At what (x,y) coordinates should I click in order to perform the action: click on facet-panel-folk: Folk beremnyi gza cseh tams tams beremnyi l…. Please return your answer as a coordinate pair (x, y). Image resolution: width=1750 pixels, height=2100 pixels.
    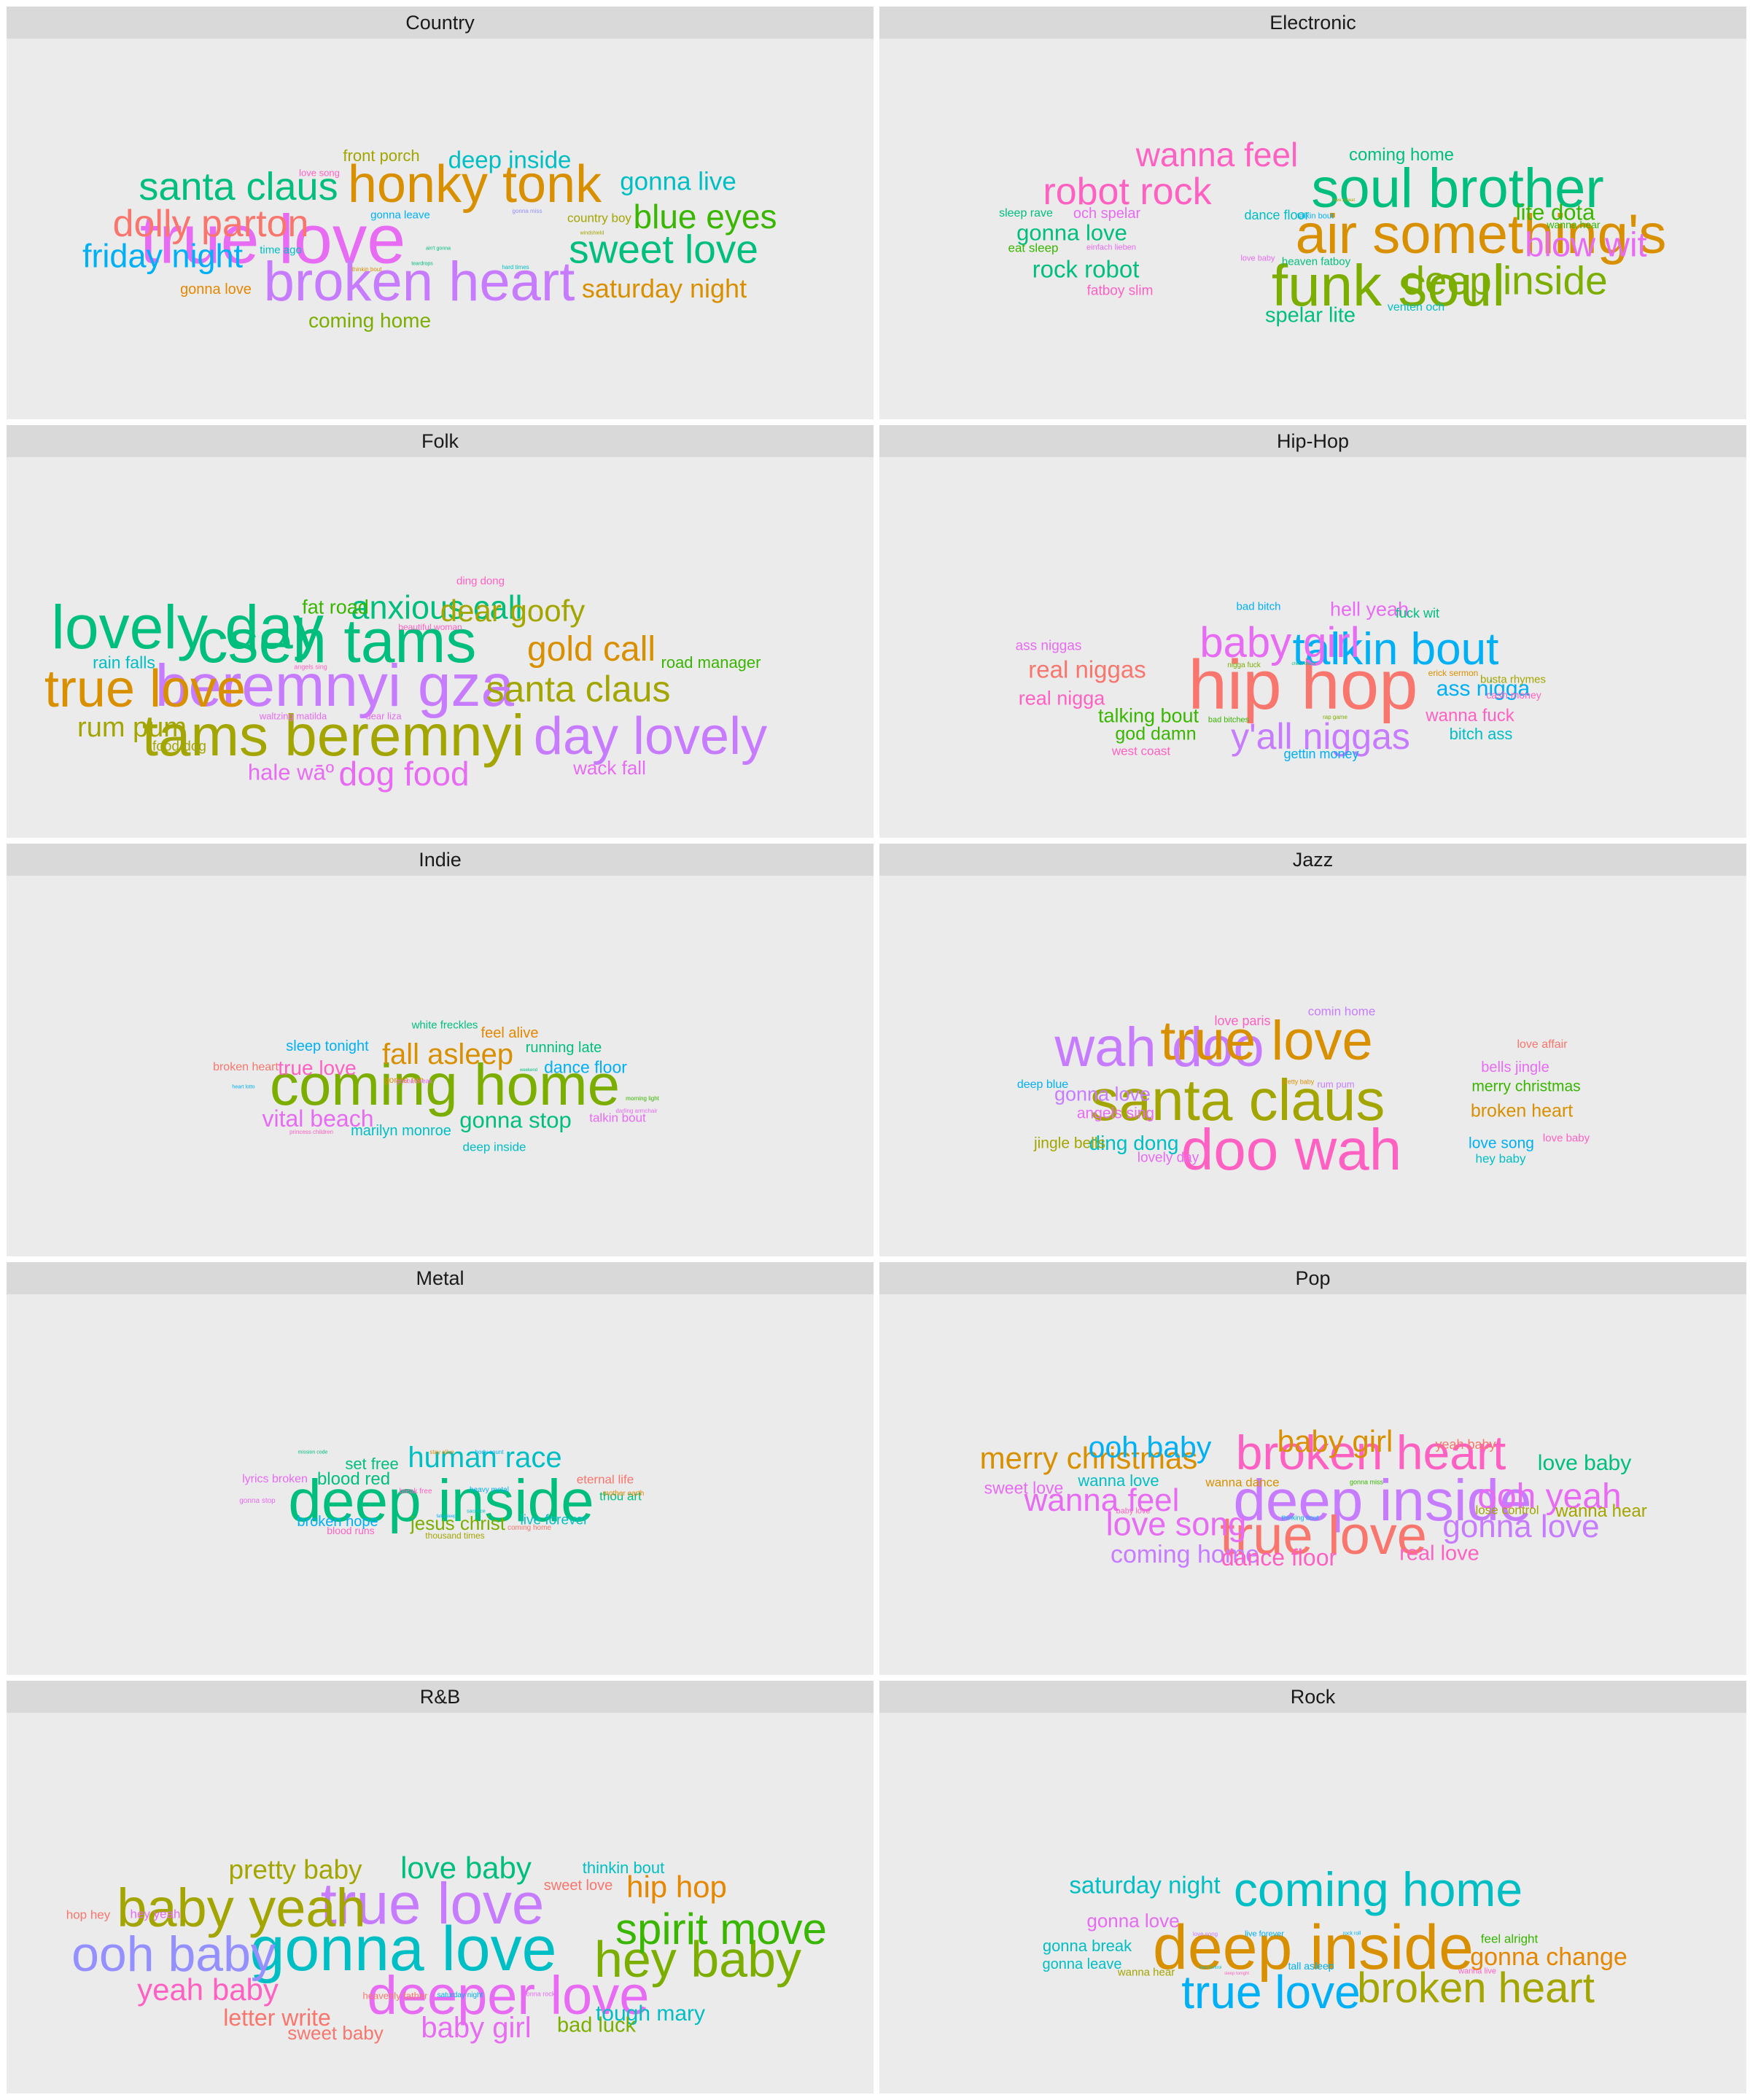
    Looking at the image, I should click on (440, 631).